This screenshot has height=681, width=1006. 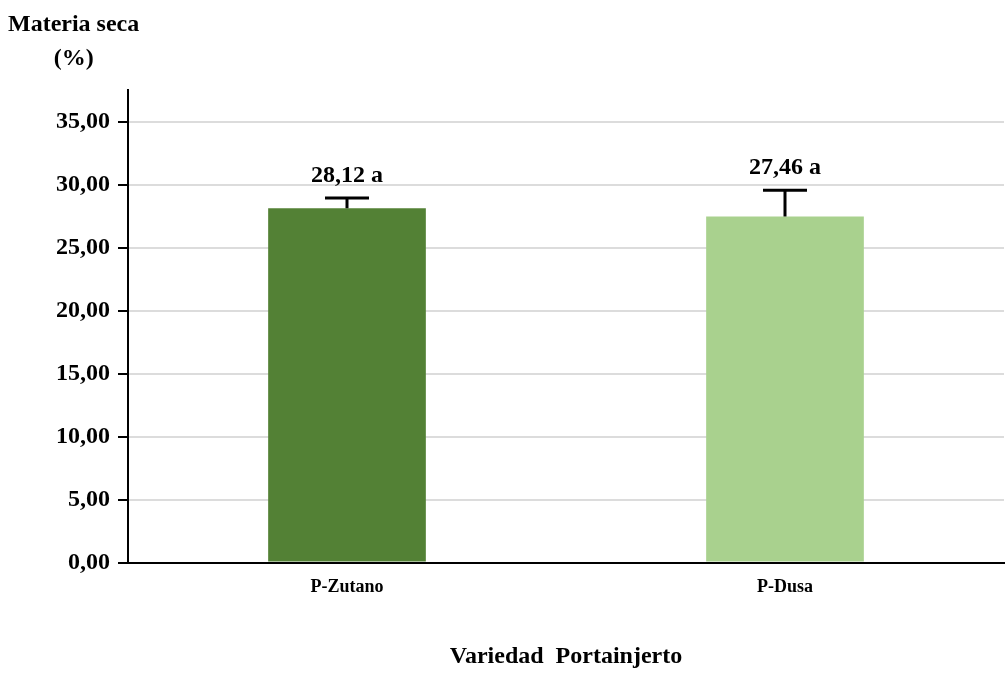 I want to click on data-label: 28,12 a, so click(x=347, y=174).